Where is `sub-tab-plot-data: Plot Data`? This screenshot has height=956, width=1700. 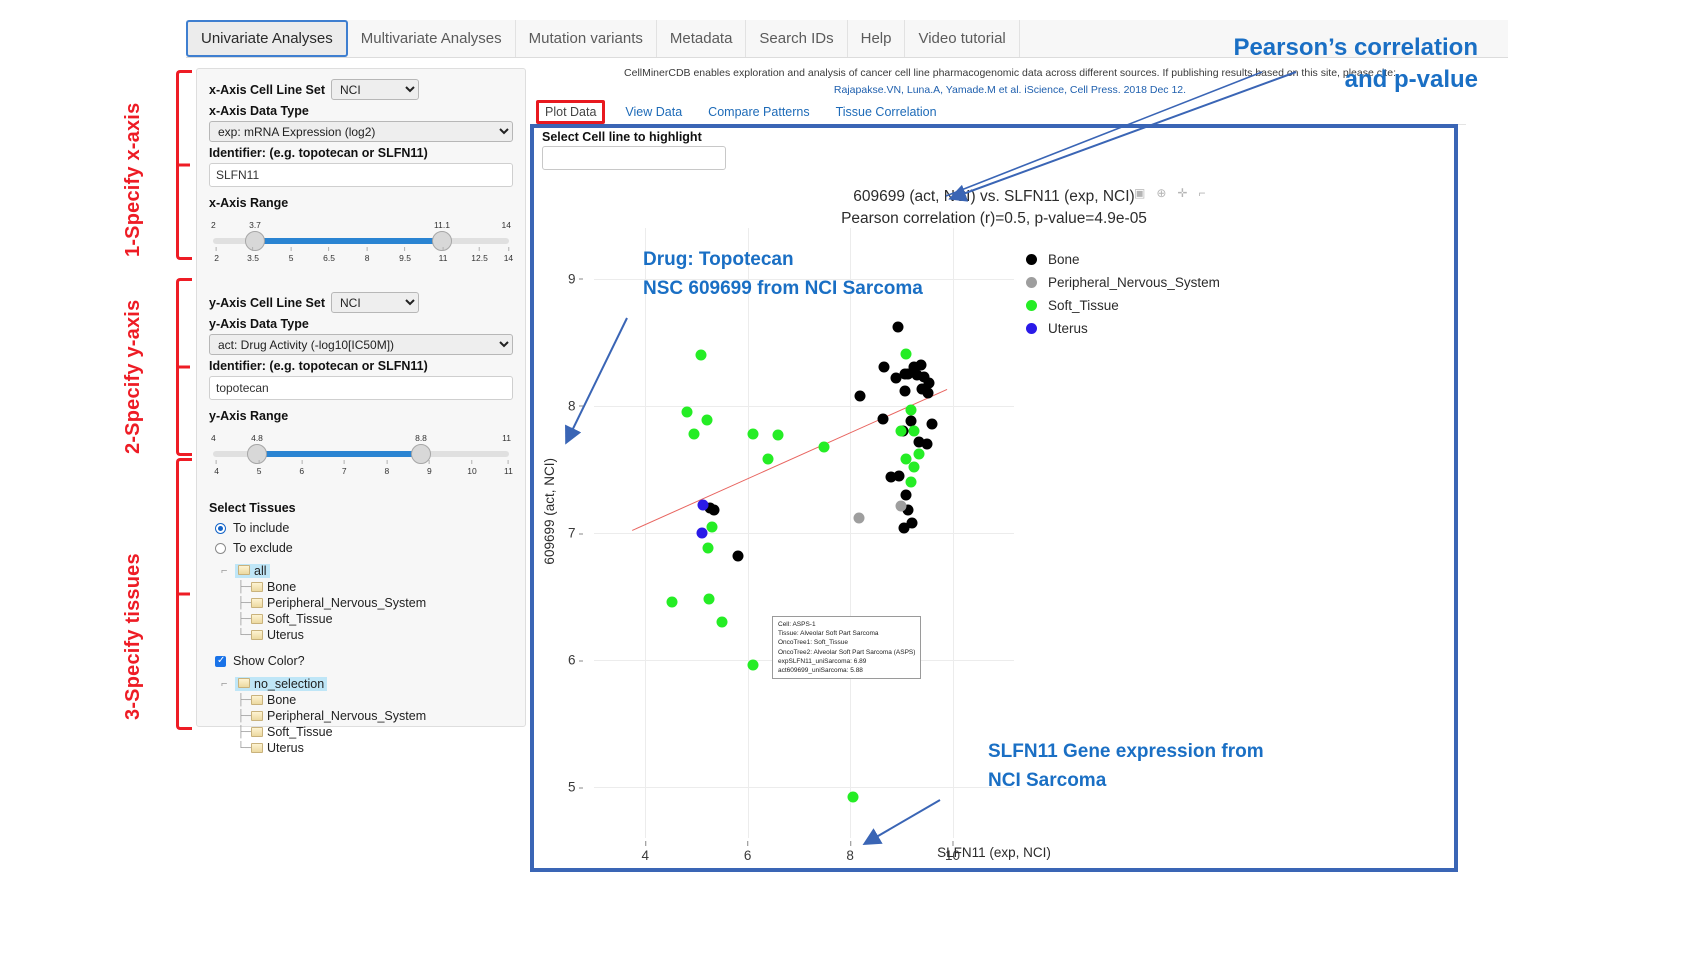 sub-tab-plot-data: Plot Data is located at coordinates (571, 112).